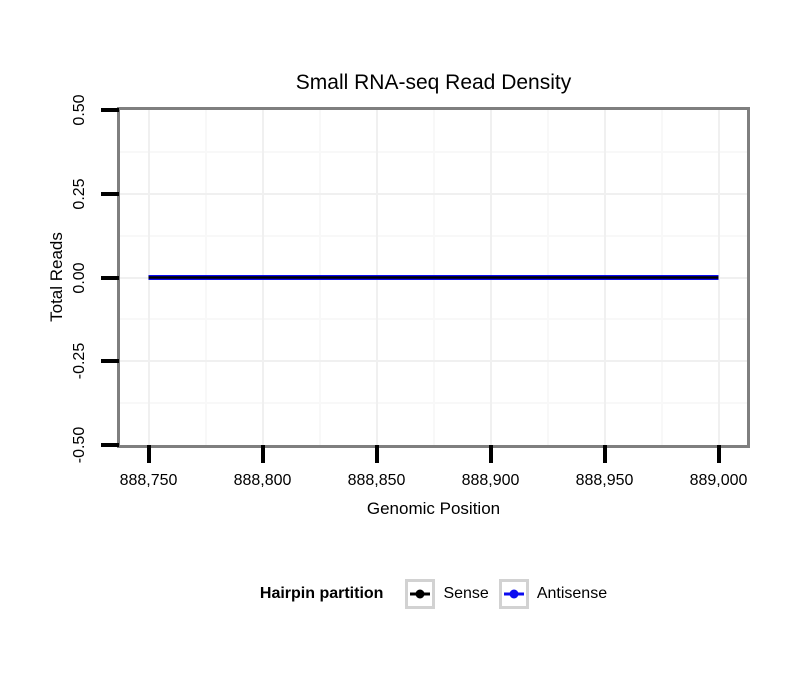 Image resolution: width=810 pixels, height=690 pixels. What do you see at coordinates (79, 361) in the screenshot?
I see `y-axis-tick-label: -0.25` at bounding box center [79, 361].